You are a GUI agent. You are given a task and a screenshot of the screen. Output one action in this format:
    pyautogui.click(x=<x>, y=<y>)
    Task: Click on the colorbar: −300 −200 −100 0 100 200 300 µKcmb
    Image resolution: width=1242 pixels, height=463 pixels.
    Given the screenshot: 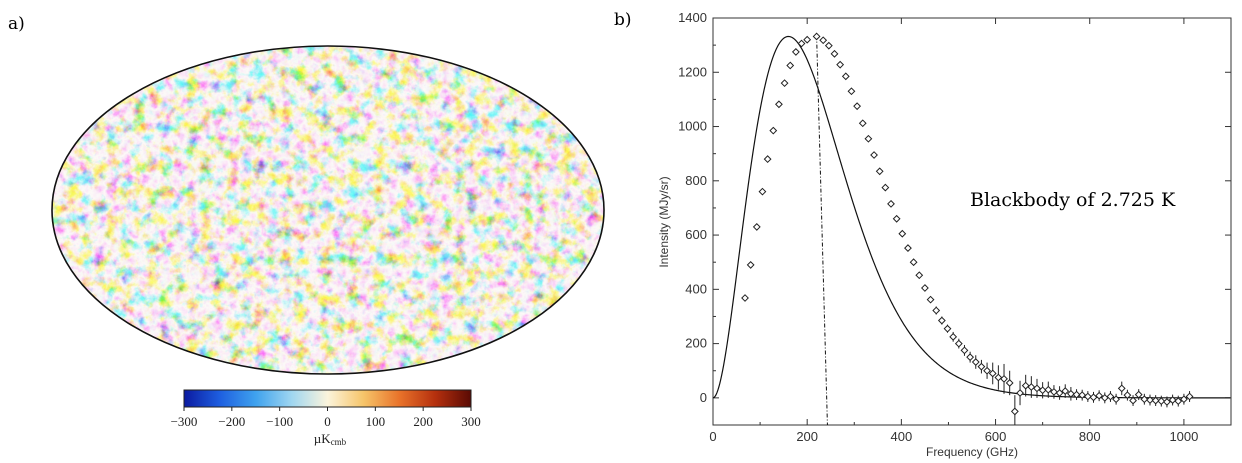 What is the action you would take?
    pyautogui.click(x=326, y=418)
    